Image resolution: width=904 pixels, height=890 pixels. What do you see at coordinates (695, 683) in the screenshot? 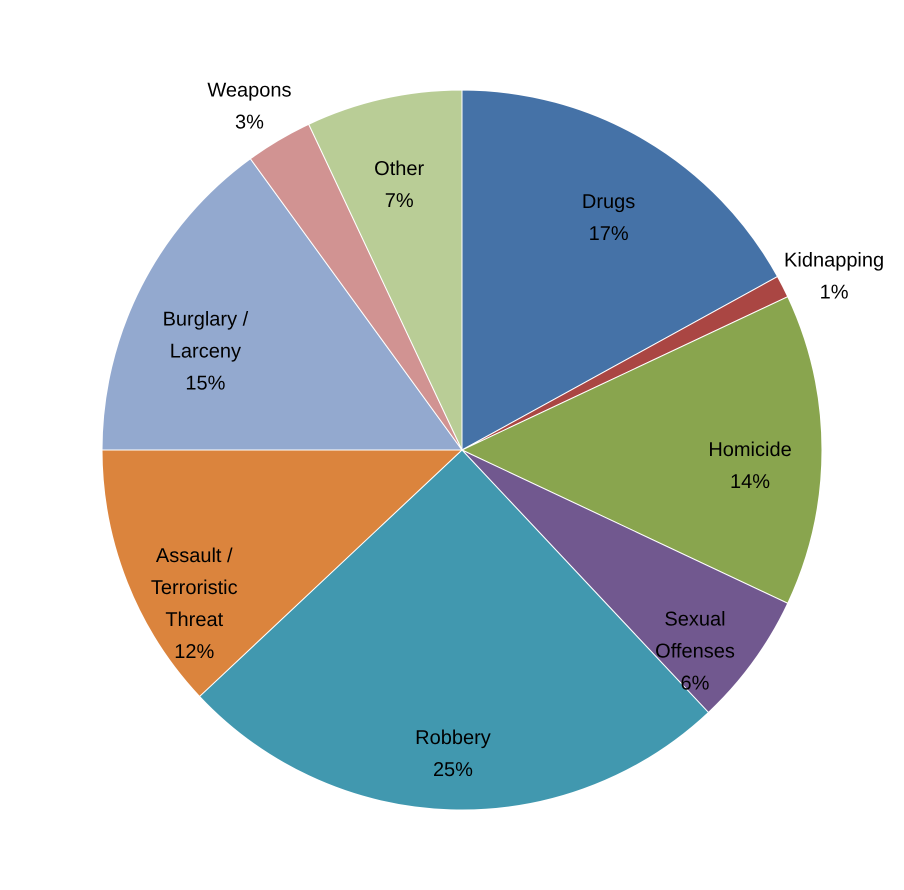
I see `data-label: 6%` at bounding box center [695, 683].